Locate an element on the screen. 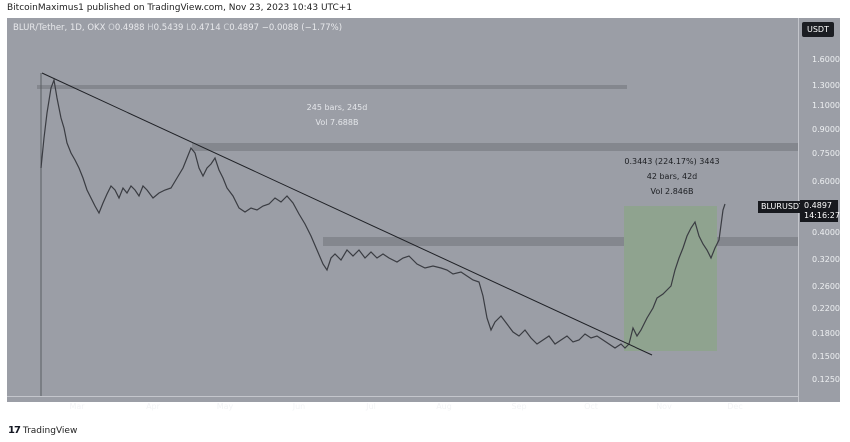  time-tick: Dec is located at coordinates (735, 406).